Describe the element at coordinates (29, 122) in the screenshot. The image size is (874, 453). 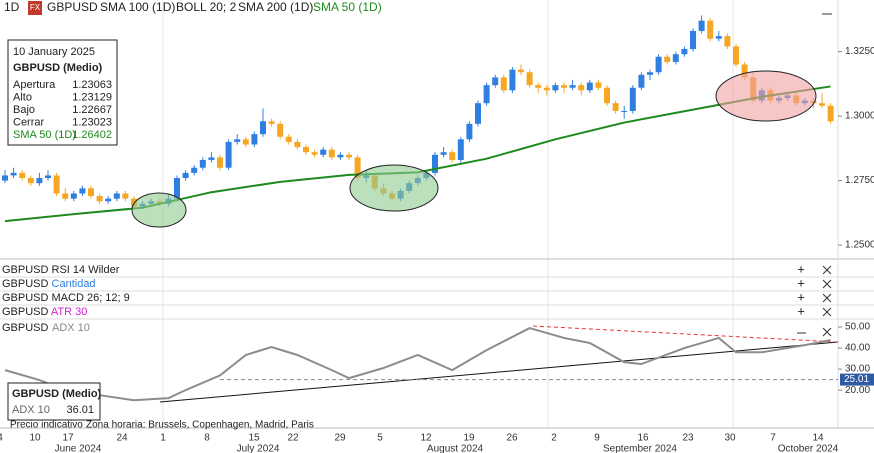
I see `tooltip-label: Cerrar` at that location.